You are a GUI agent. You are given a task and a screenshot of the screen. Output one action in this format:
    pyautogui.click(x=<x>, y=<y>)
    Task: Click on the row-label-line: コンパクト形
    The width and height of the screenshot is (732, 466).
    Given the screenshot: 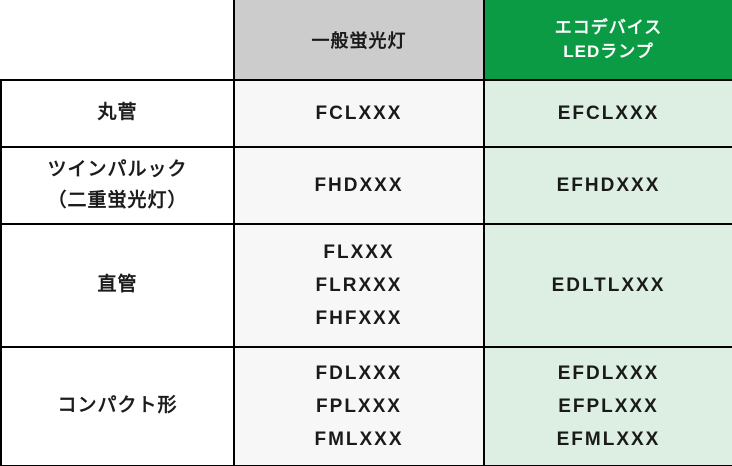 What is the action you would take?
    pyautogui.click(x=117, y=406)
    